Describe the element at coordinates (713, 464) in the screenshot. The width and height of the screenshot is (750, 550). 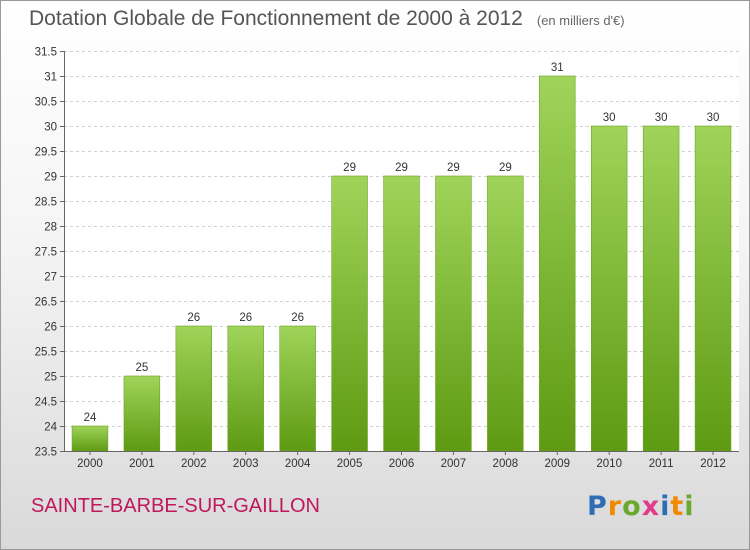
I see `x-tick-label: 2012` at that location.